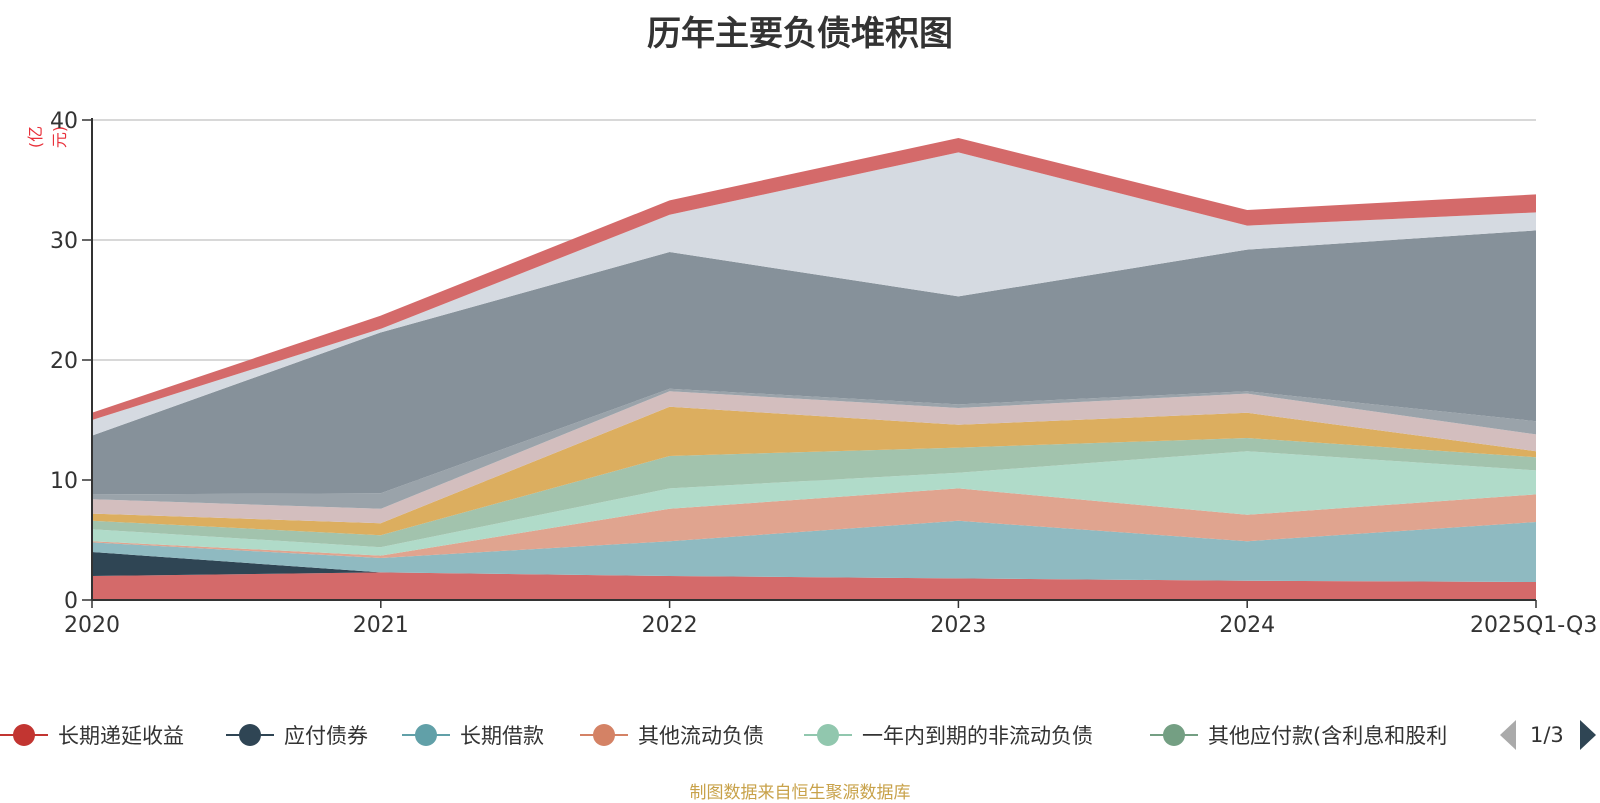 This screenshot has width=1600, height=803. I want to click on legend-label: 一年内到期的非流动负债, so click(977, 736).